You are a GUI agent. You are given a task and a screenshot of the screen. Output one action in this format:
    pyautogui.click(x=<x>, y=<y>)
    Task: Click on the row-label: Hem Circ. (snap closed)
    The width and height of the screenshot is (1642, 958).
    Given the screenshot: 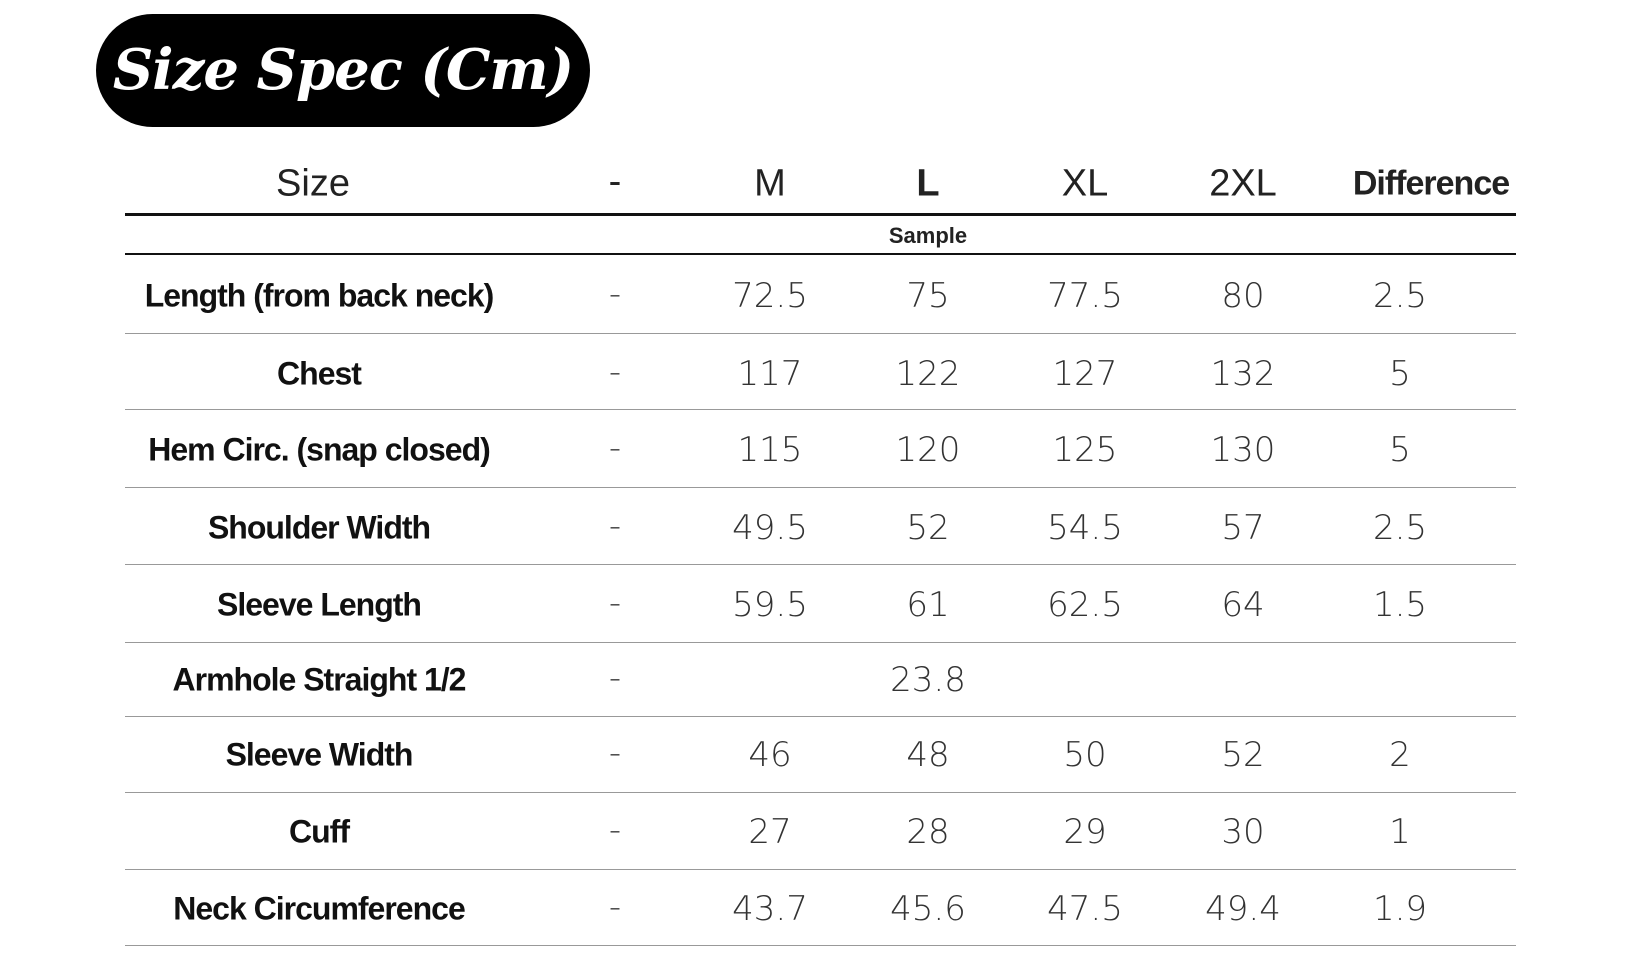 What is the action you would take?
    pyautogui.click(x=319, y=449)
    